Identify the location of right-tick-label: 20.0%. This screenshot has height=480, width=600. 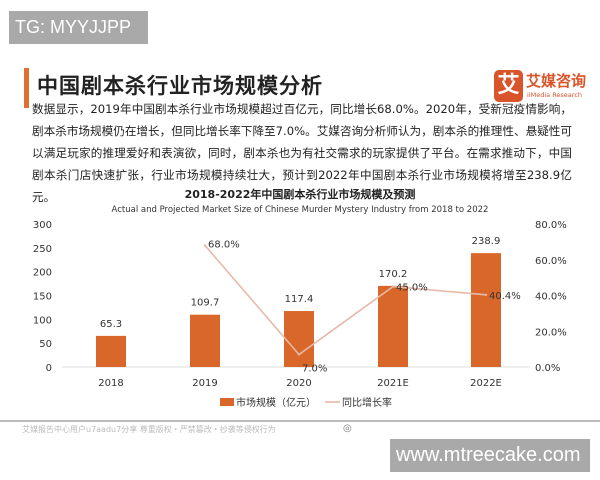
(551, 332).